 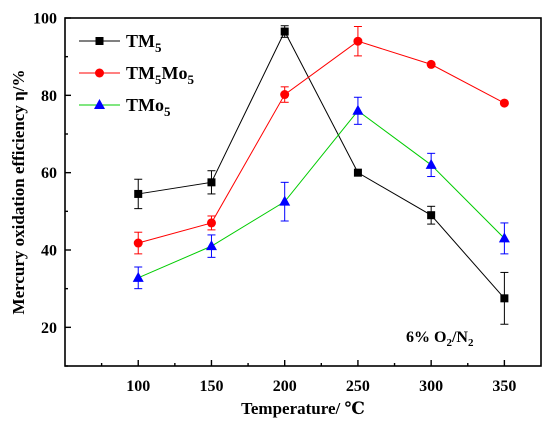 What do you see at coordinates (49, 173) in the screenshot?
I see `y-tick-label-2: 60` at bounding box center [49, 173].